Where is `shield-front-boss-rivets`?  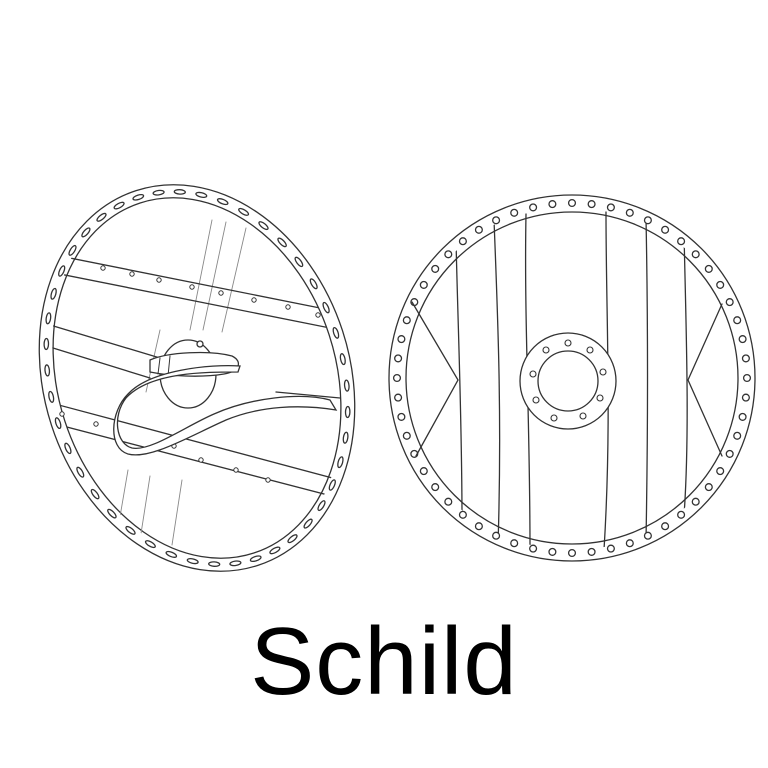
shield-front-boss-rivets is located at coordinates (568, 380).